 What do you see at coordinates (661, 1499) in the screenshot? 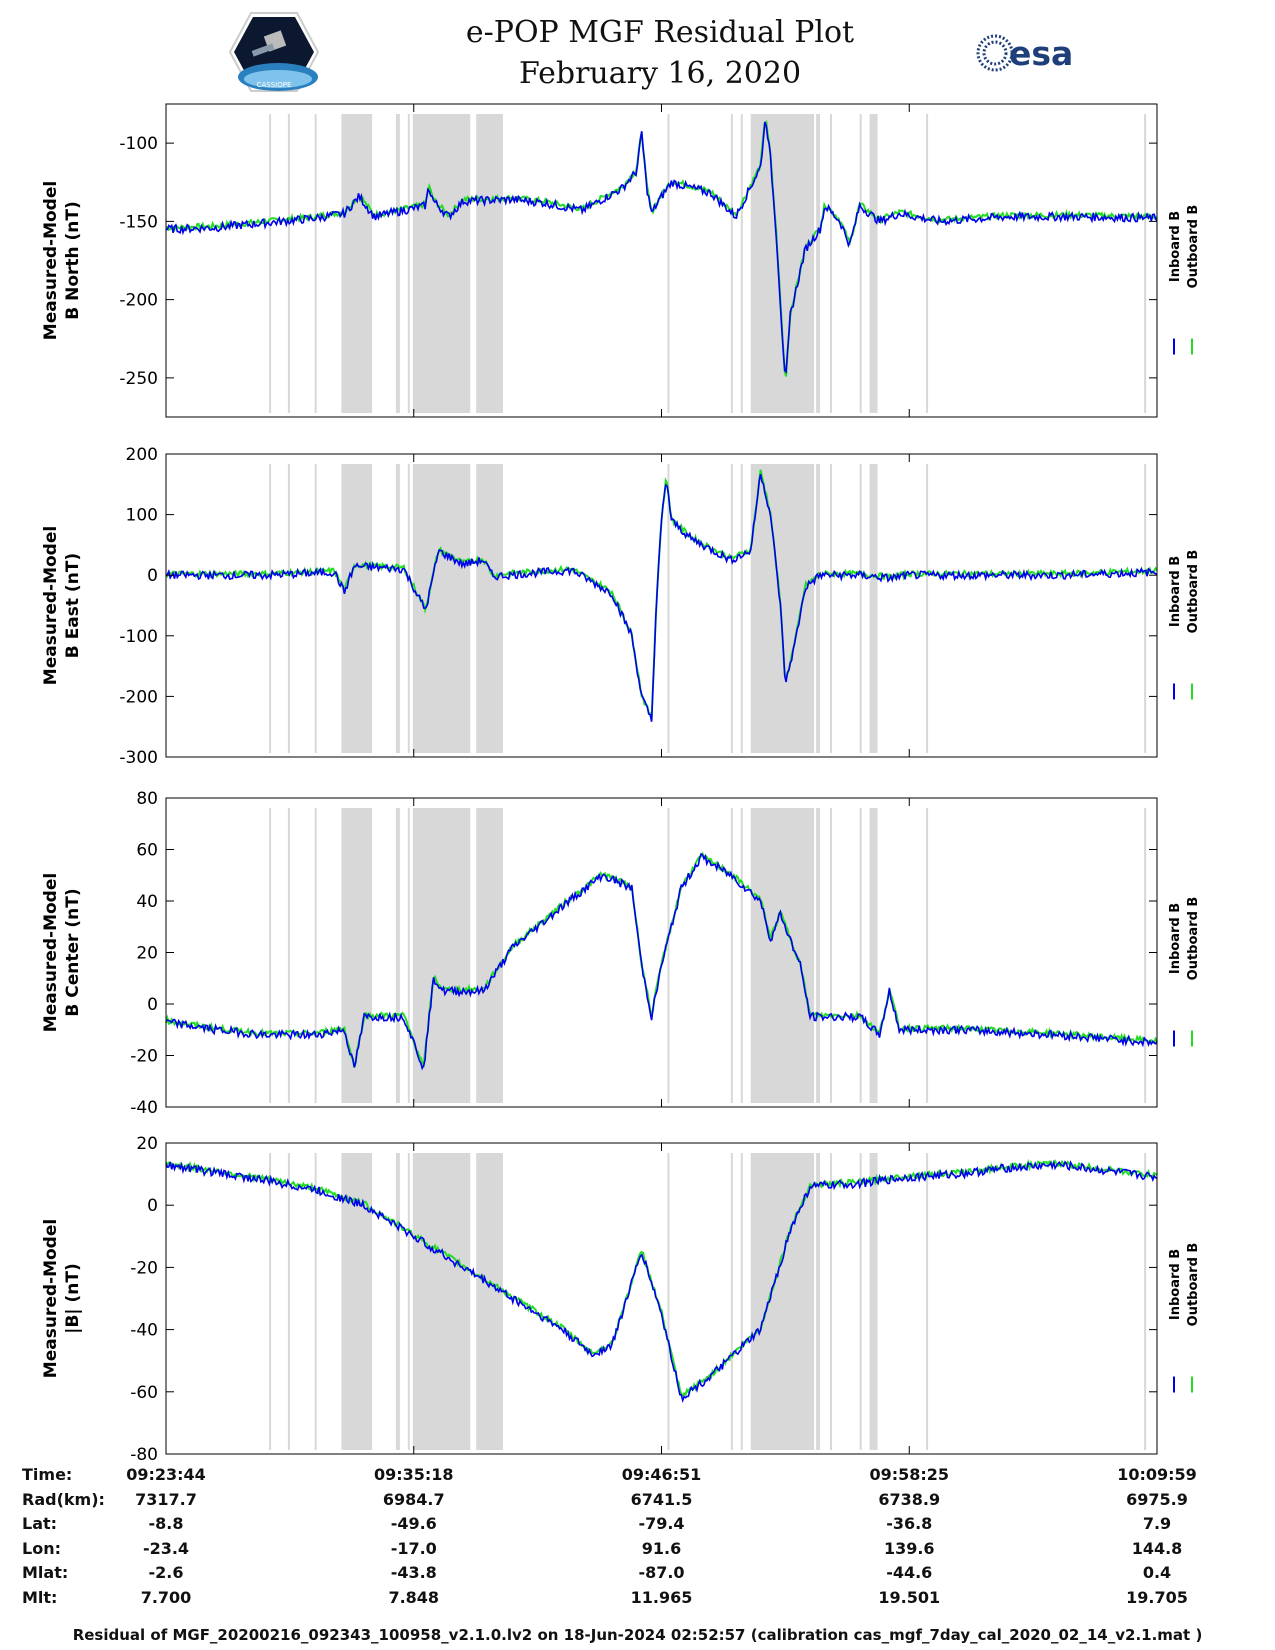
I see `info-row-value: 6741.5` at bounding box center [661, 1499].